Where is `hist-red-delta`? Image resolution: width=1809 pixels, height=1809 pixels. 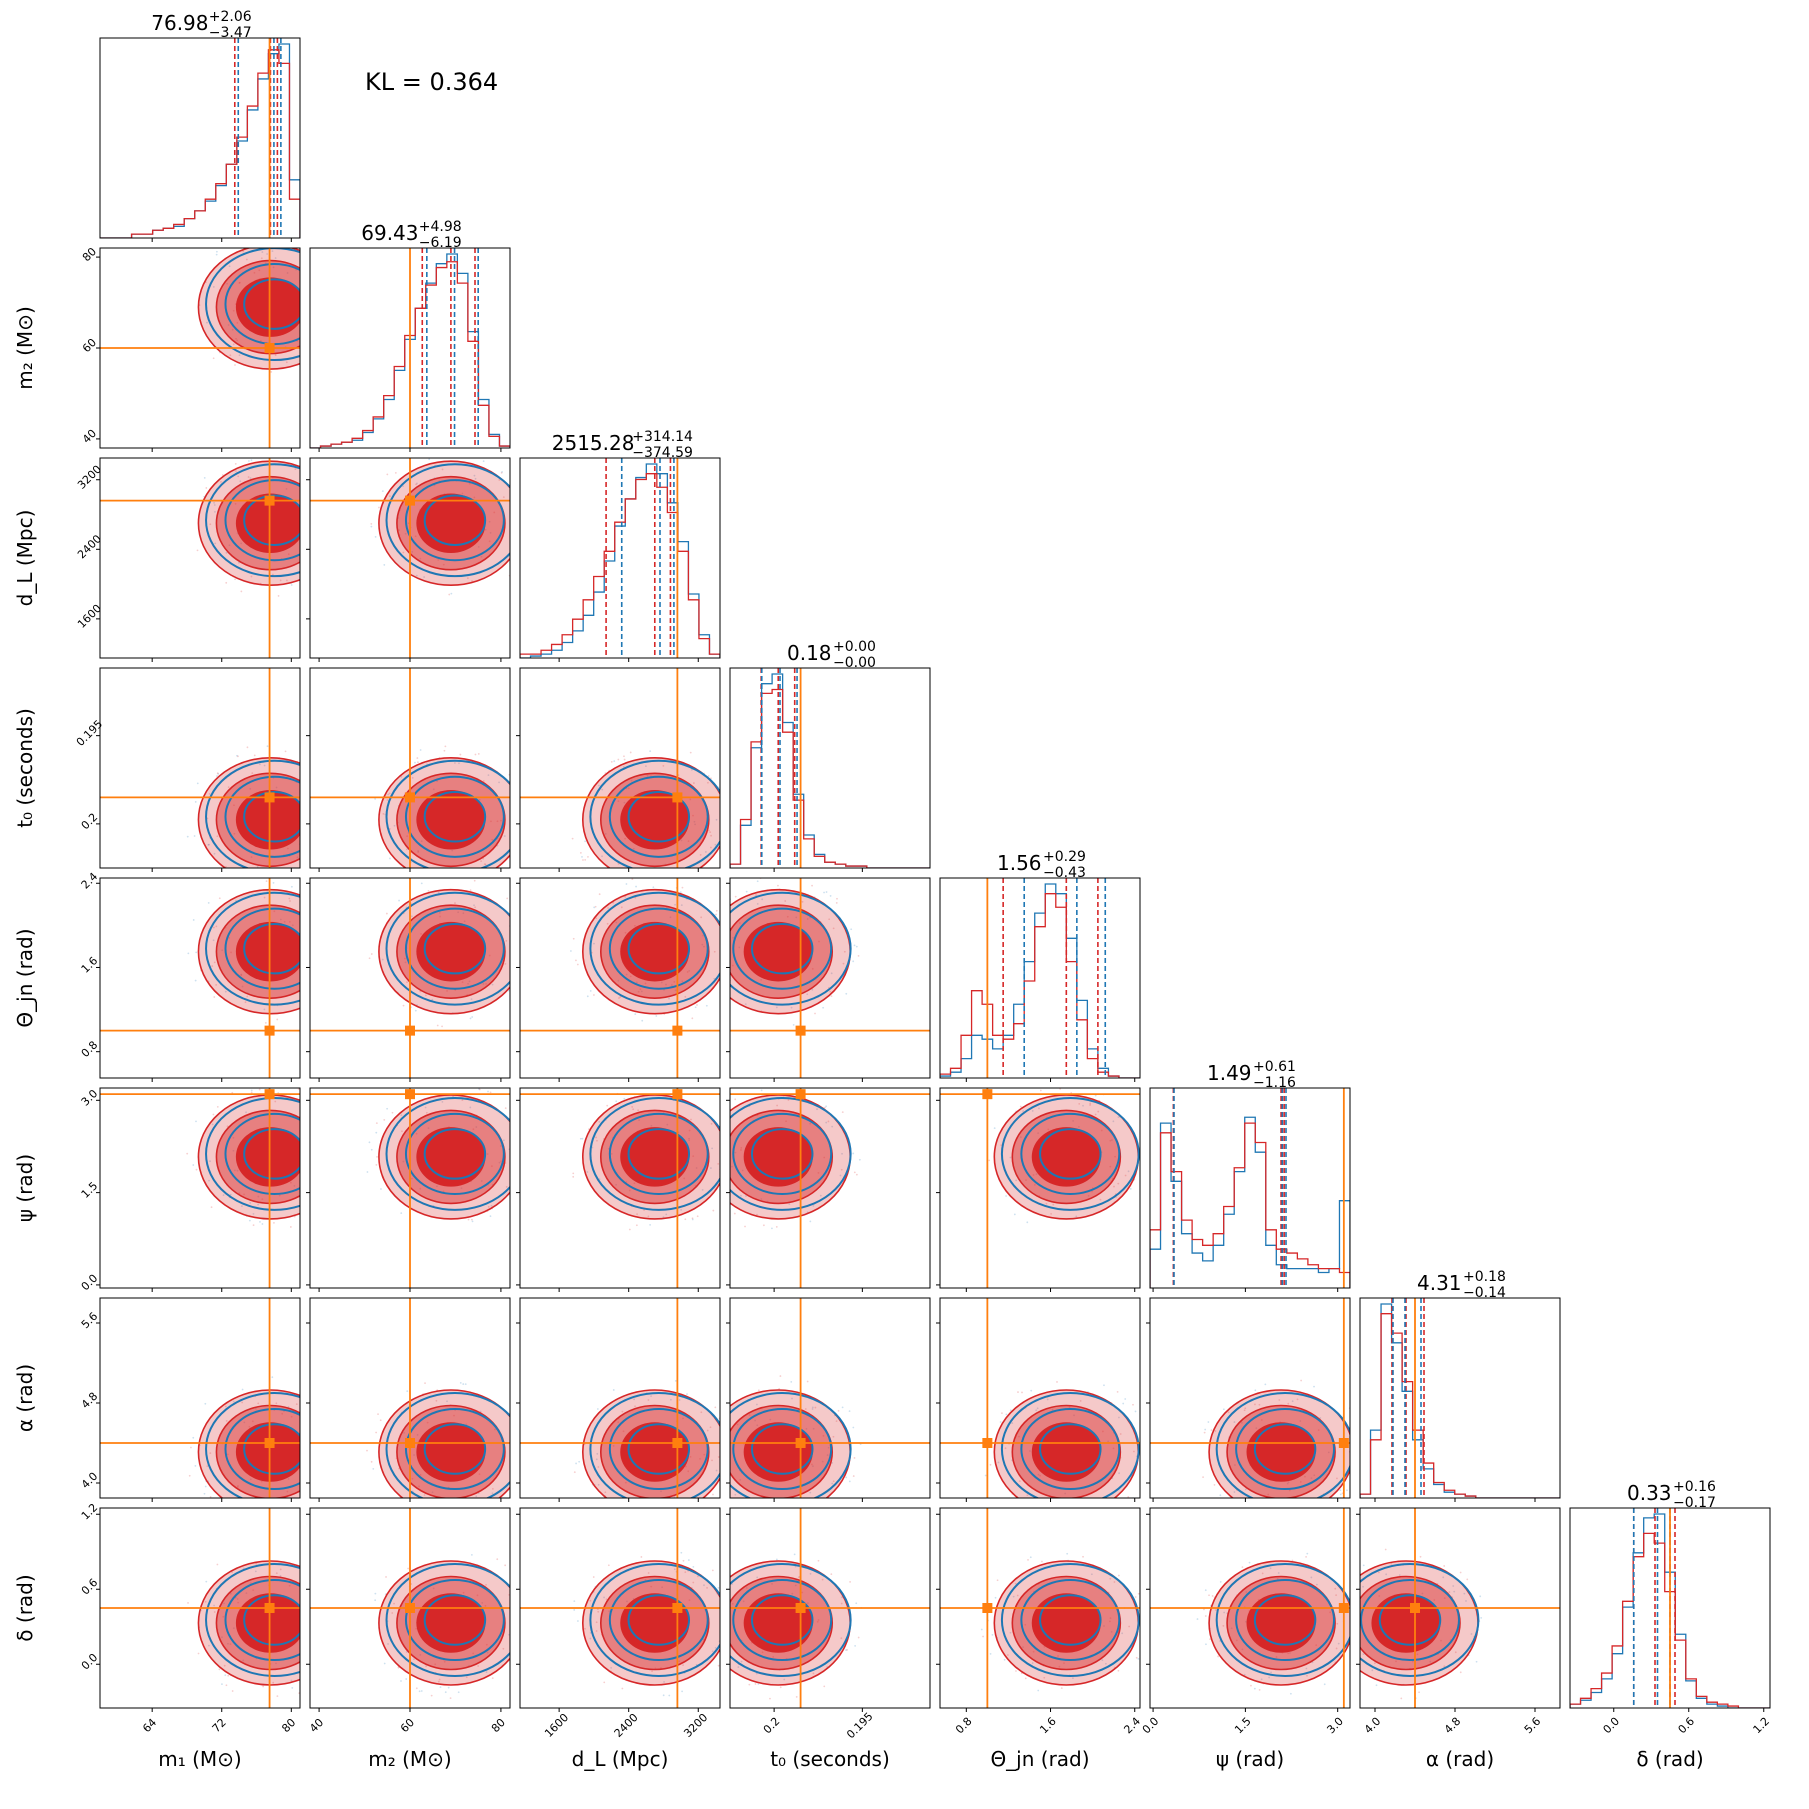
hist-red-delta is located at coordinates (1670, 1620).